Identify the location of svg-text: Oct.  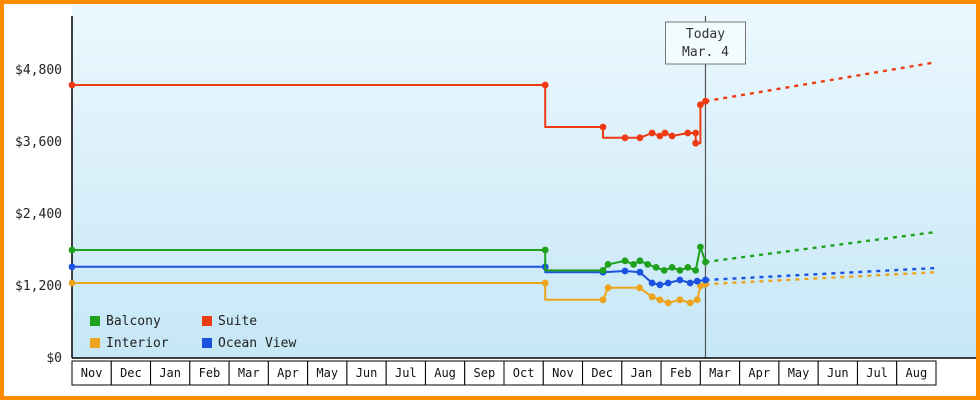
(524, 373).